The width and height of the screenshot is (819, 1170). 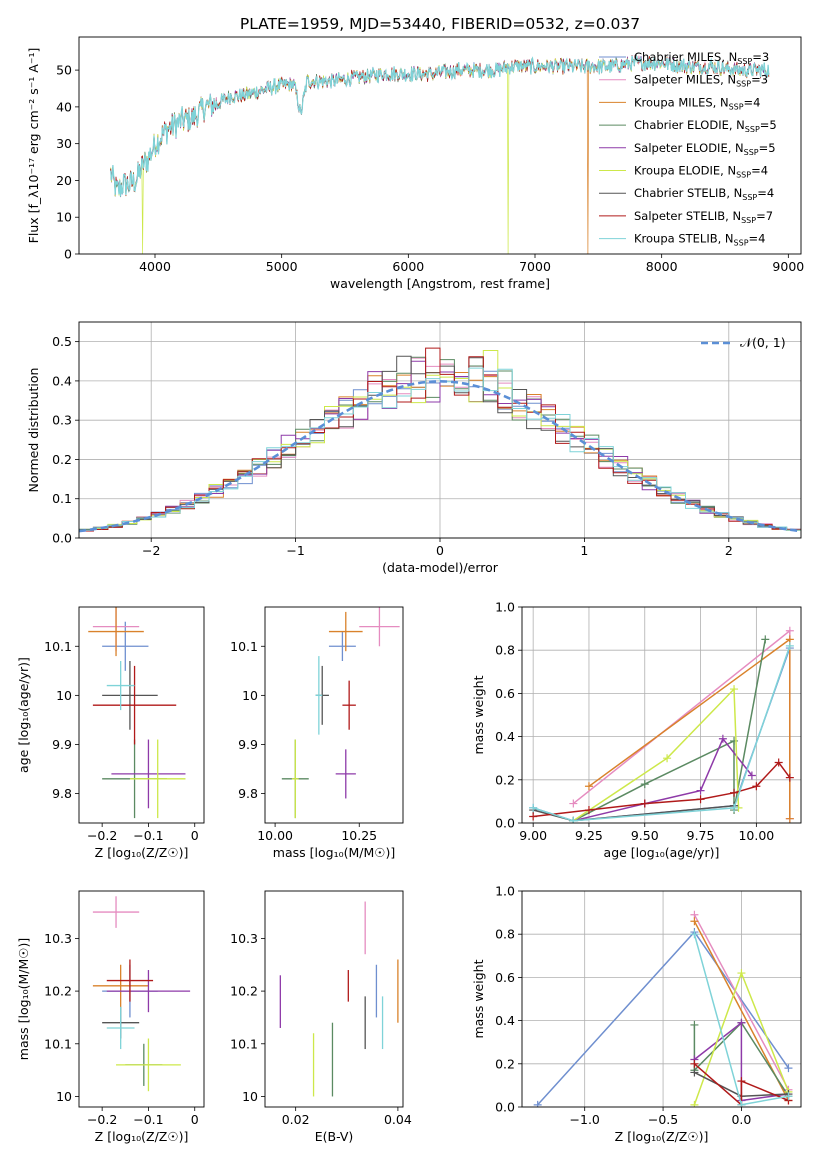 I want to click on x-axis-label: E(B-V), so click(x=334, y=1136).